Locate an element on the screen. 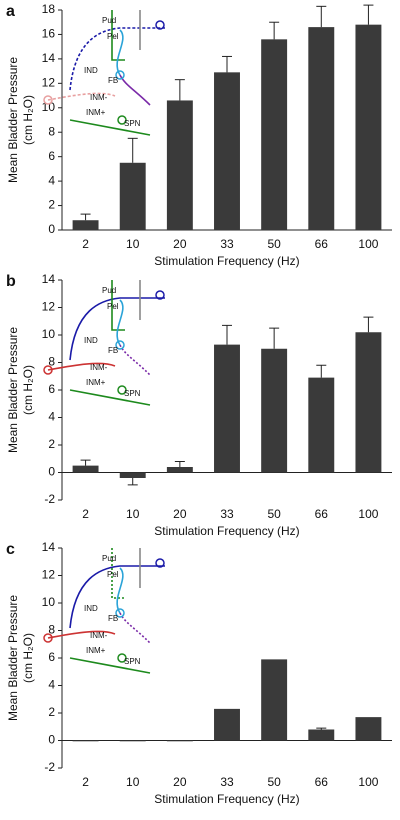 This screenshot has width=400, height=820. x-tick-label: 10 is located at coordinates (133, 244).